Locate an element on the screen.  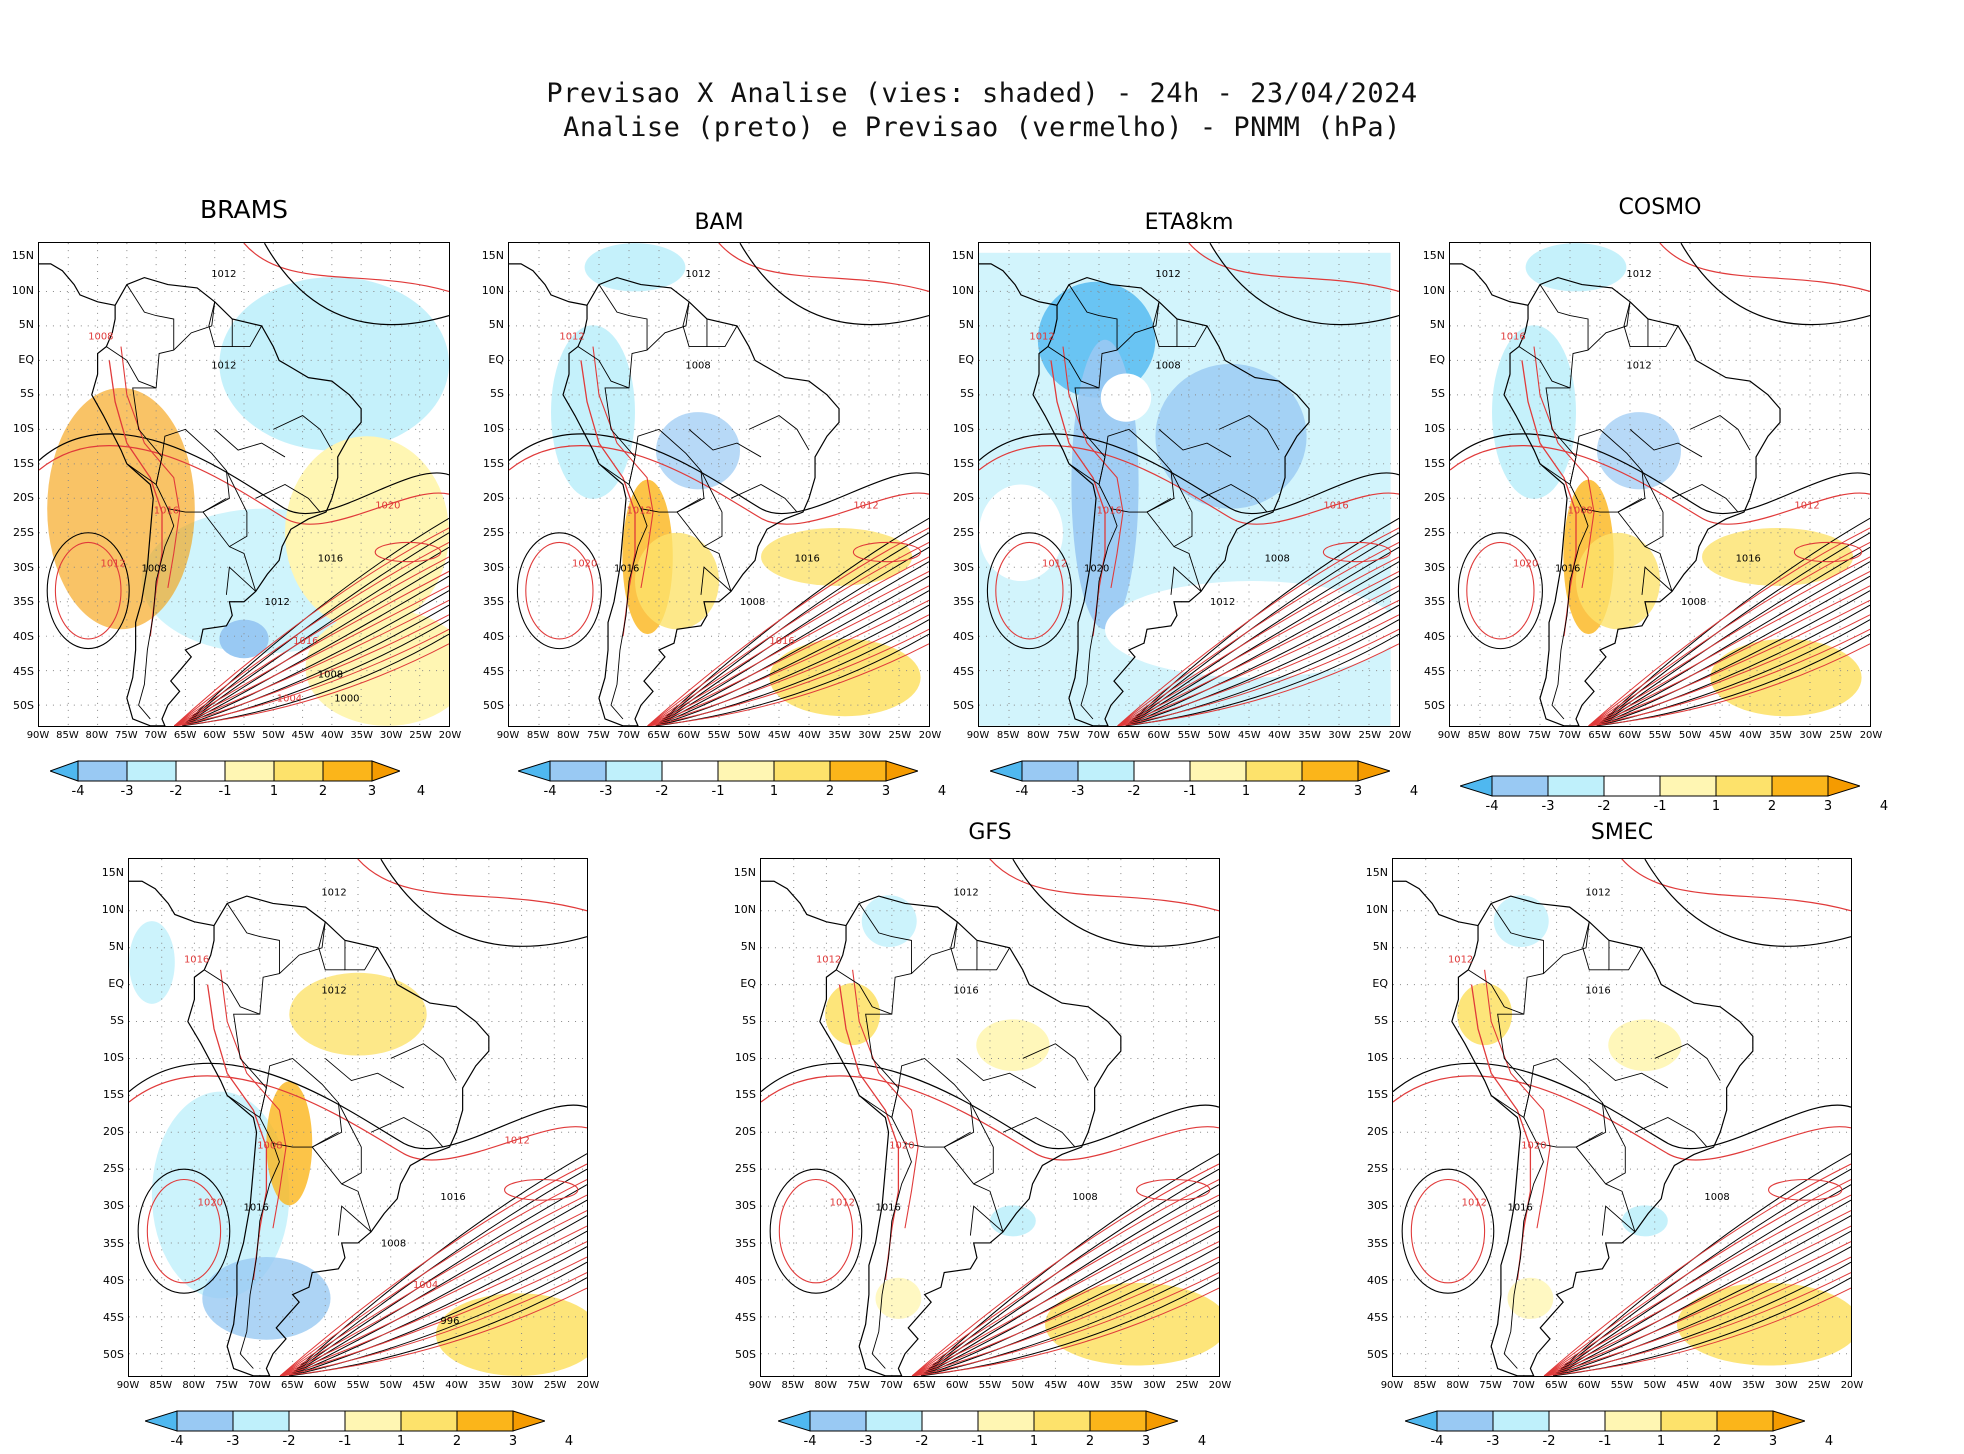
map-svg: 1012 1012 1008 1016 1020 1012 1008 1016 1012 is located at coordinates (1189, 484).